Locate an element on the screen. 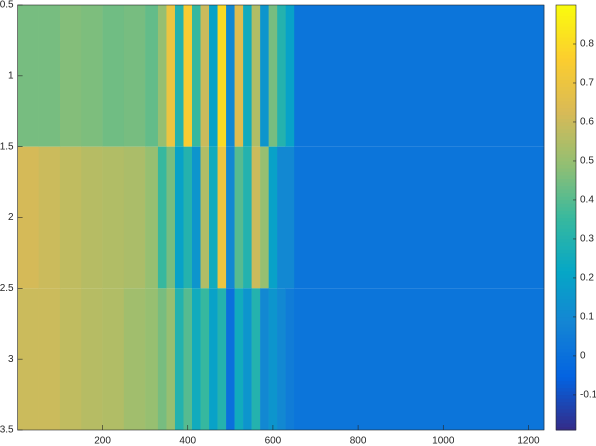 The image size is (596, 446). colorbar-tick-label: 0.5 is located at coordinates (587, 161).